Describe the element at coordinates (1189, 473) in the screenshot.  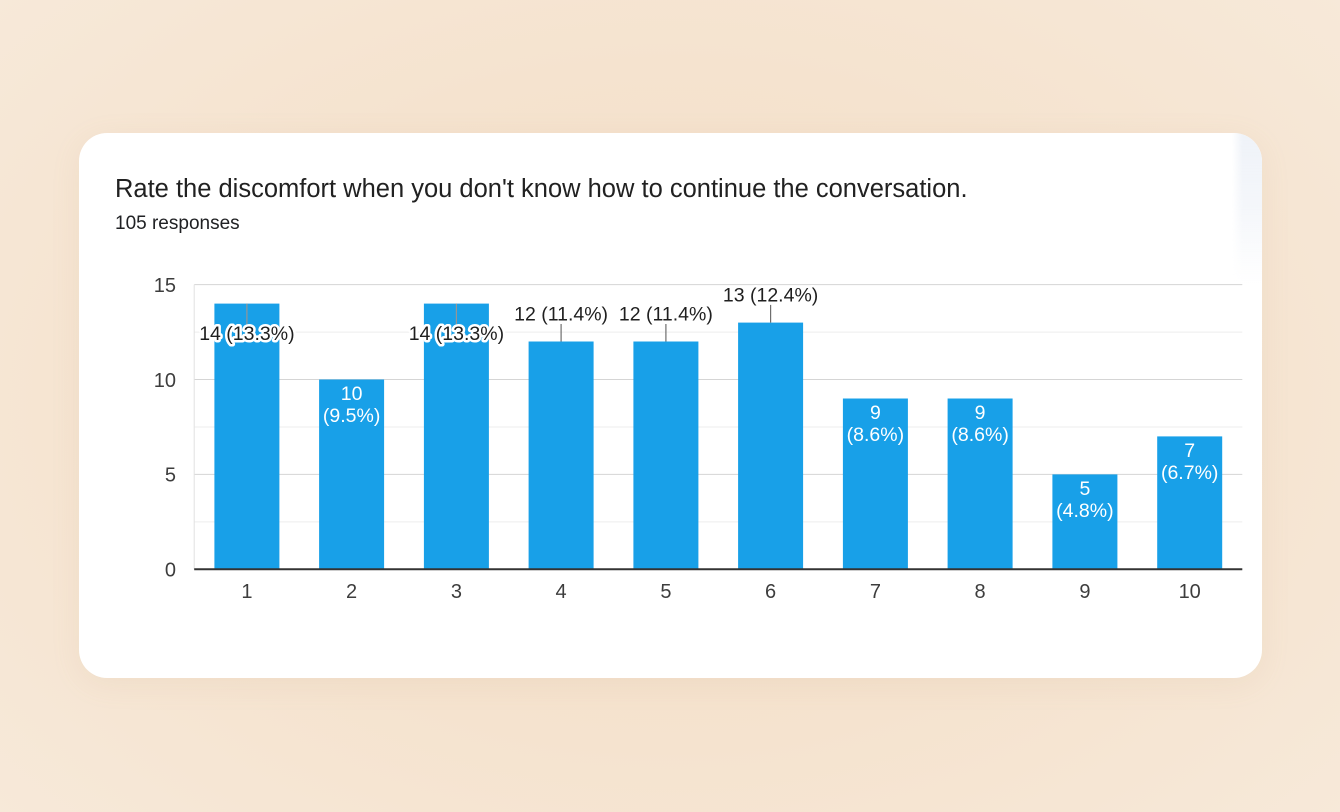
I see `svg-text: (6.7%)` at that location.